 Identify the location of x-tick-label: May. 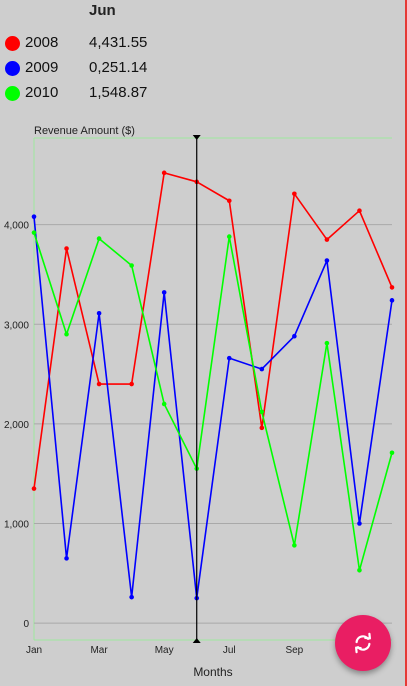
(164, 650).